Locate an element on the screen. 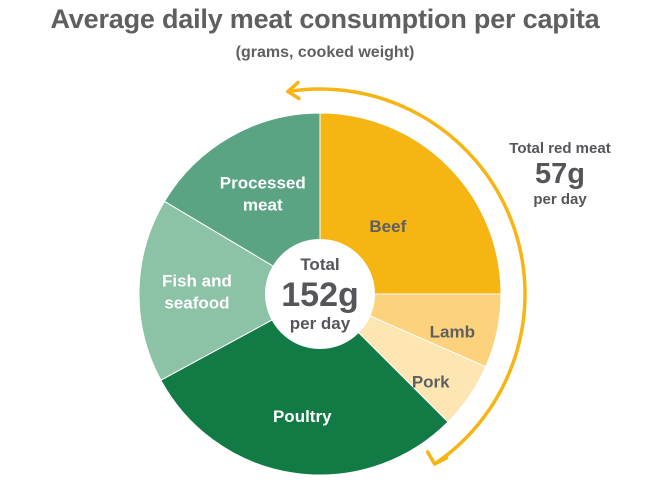  pie-slice-fish-and-seafood is located at coordinates (230, 290).